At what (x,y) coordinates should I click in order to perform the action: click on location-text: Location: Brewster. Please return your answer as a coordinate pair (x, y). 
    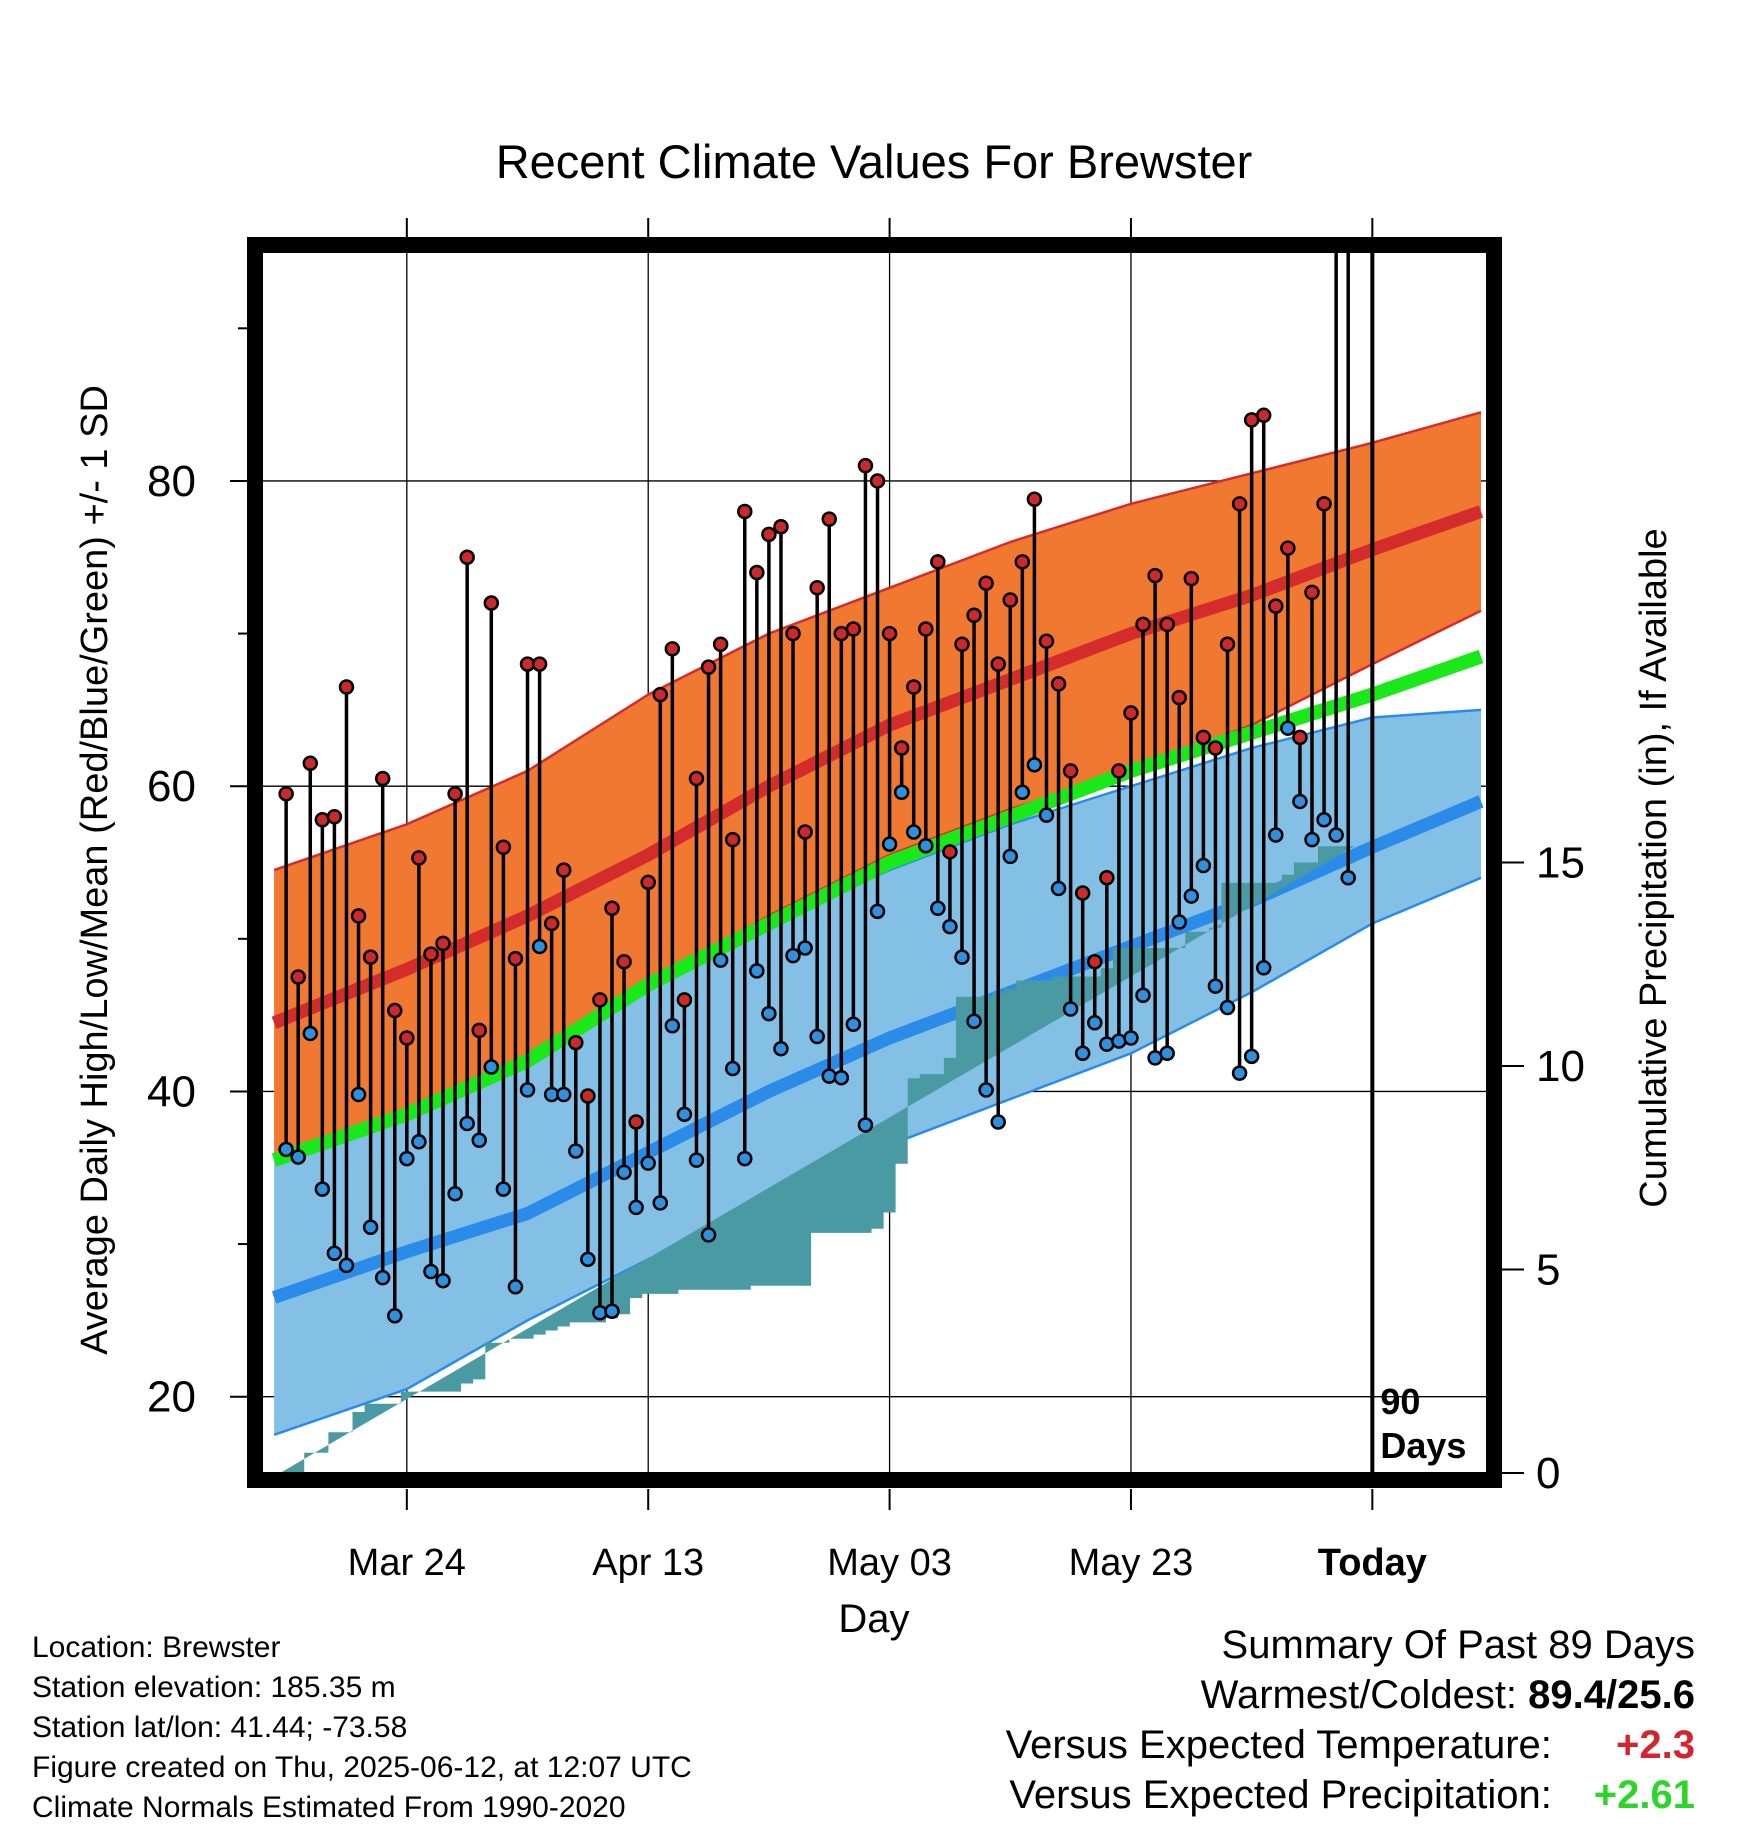
    Looking at the image, I should click on (156, 1647).